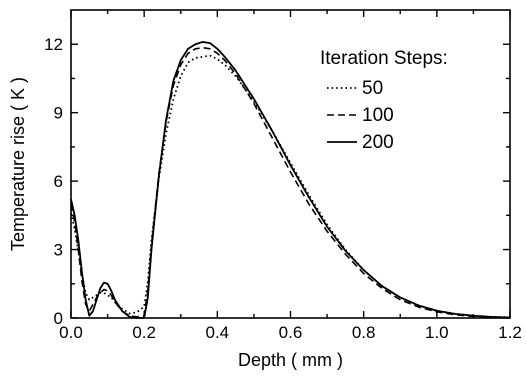  Describe the element at coordinates (58, 113) in the screenshot. I see `y-tick-label: 9` at that location.